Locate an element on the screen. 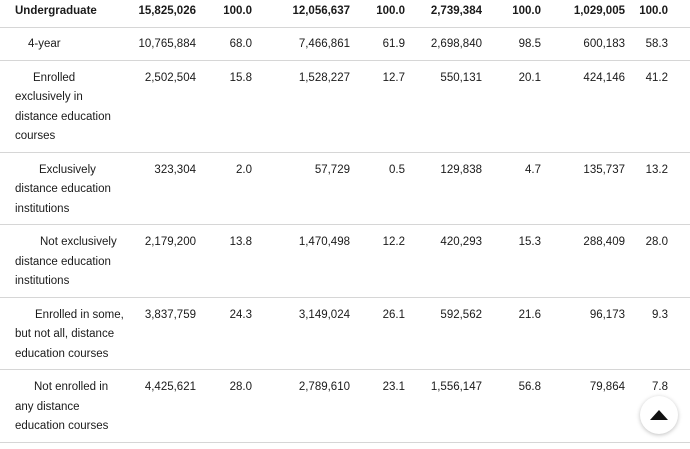  cell: 10,765,884 is located at coordinates (161, 44).